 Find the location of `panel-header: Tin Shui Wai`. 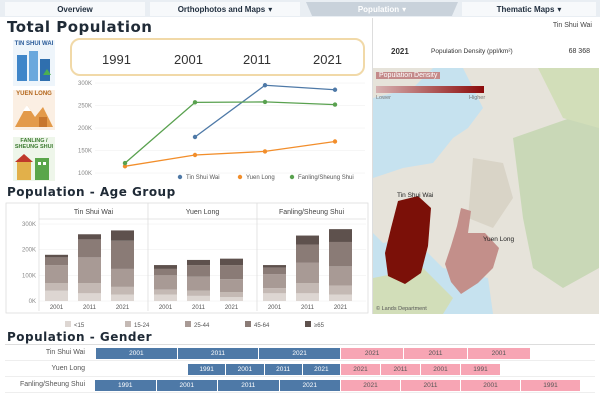

panel-header: Tin Shui Wai is located at coordinates (94, 212).